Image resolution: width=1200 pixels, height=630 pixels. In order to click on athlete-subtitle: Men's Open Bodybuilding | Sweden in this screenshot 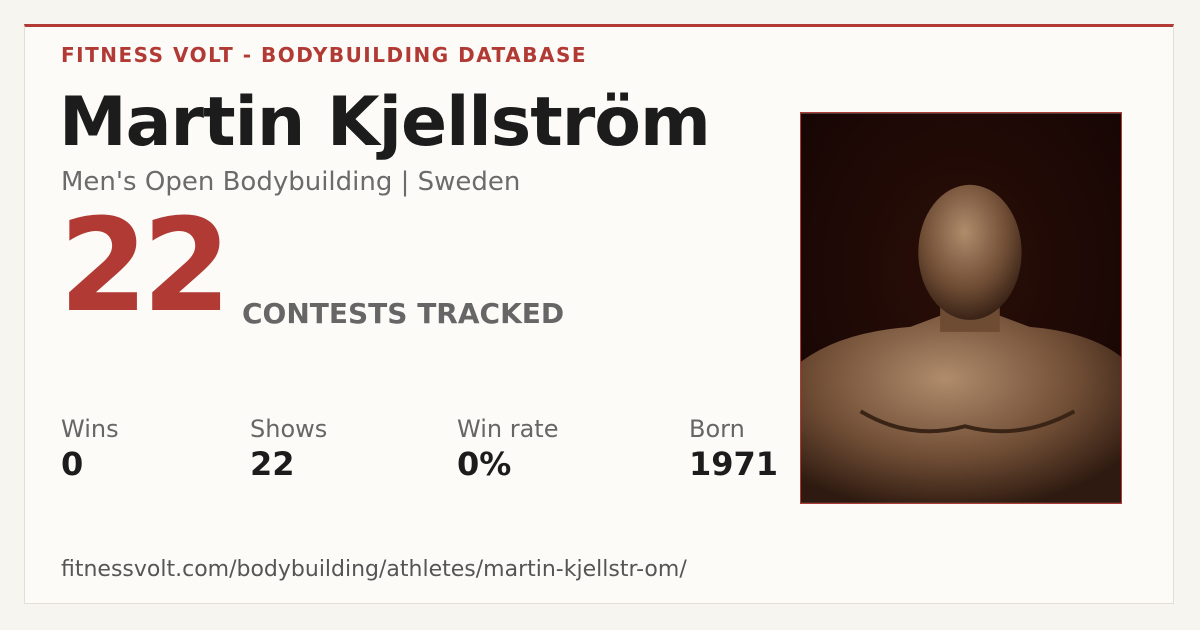, I will do `click(291, 182)`.